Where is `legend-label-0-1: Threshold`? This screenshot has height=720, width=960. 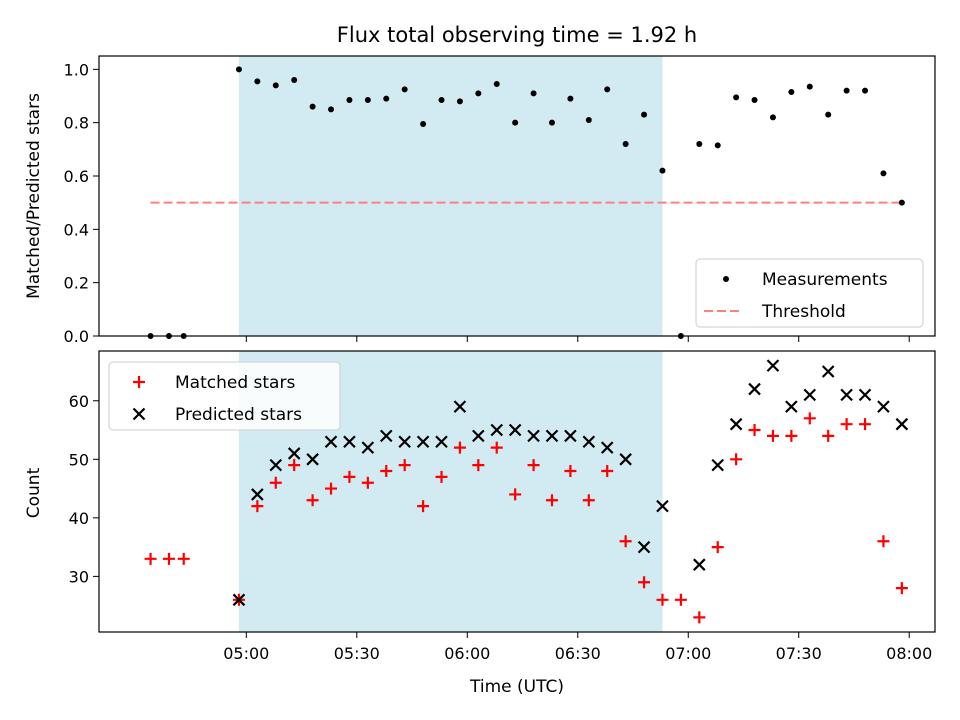
legend-label-0-1: Threshold is located at coordinates (803, 312).